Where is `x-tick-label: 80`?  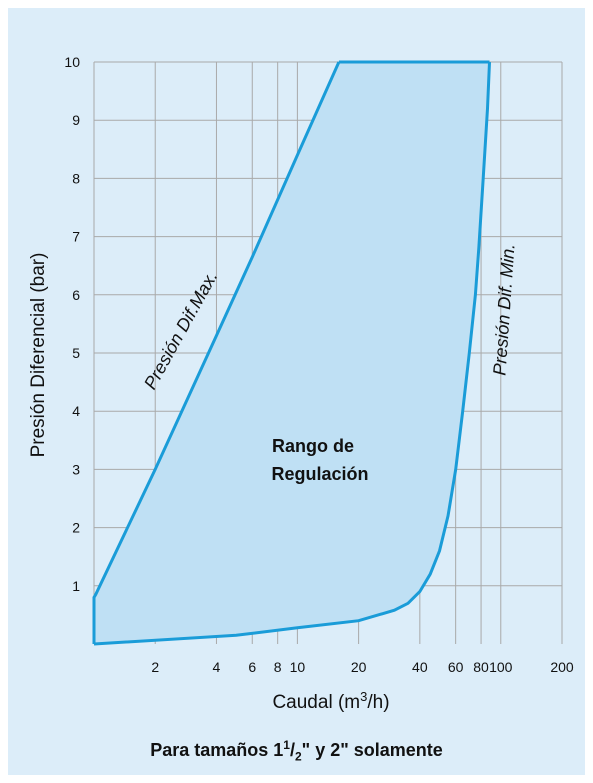 x-tick-label: 80 is located at coordinates (481, 667).